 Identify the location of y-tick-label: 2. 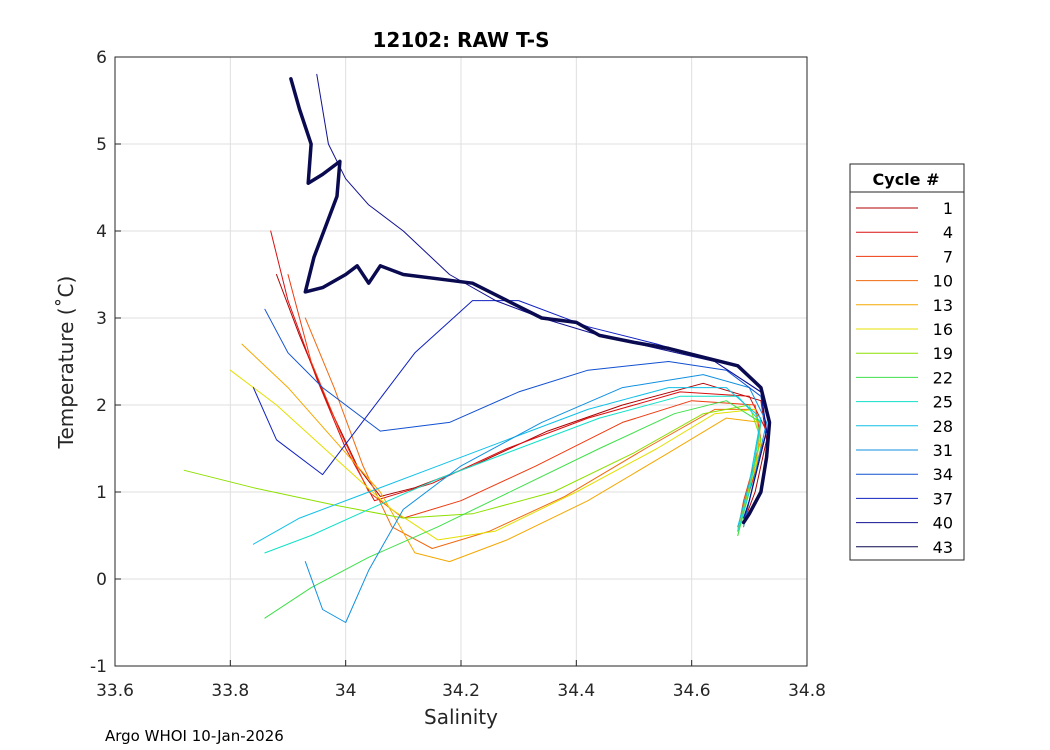
(101, 406).